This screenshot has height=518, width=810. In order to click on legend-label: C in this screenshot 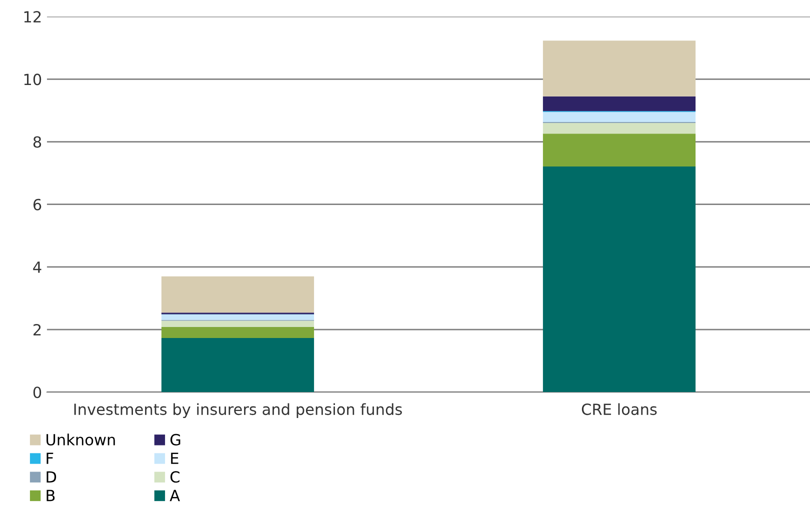, I will do `click(175, 477)`.